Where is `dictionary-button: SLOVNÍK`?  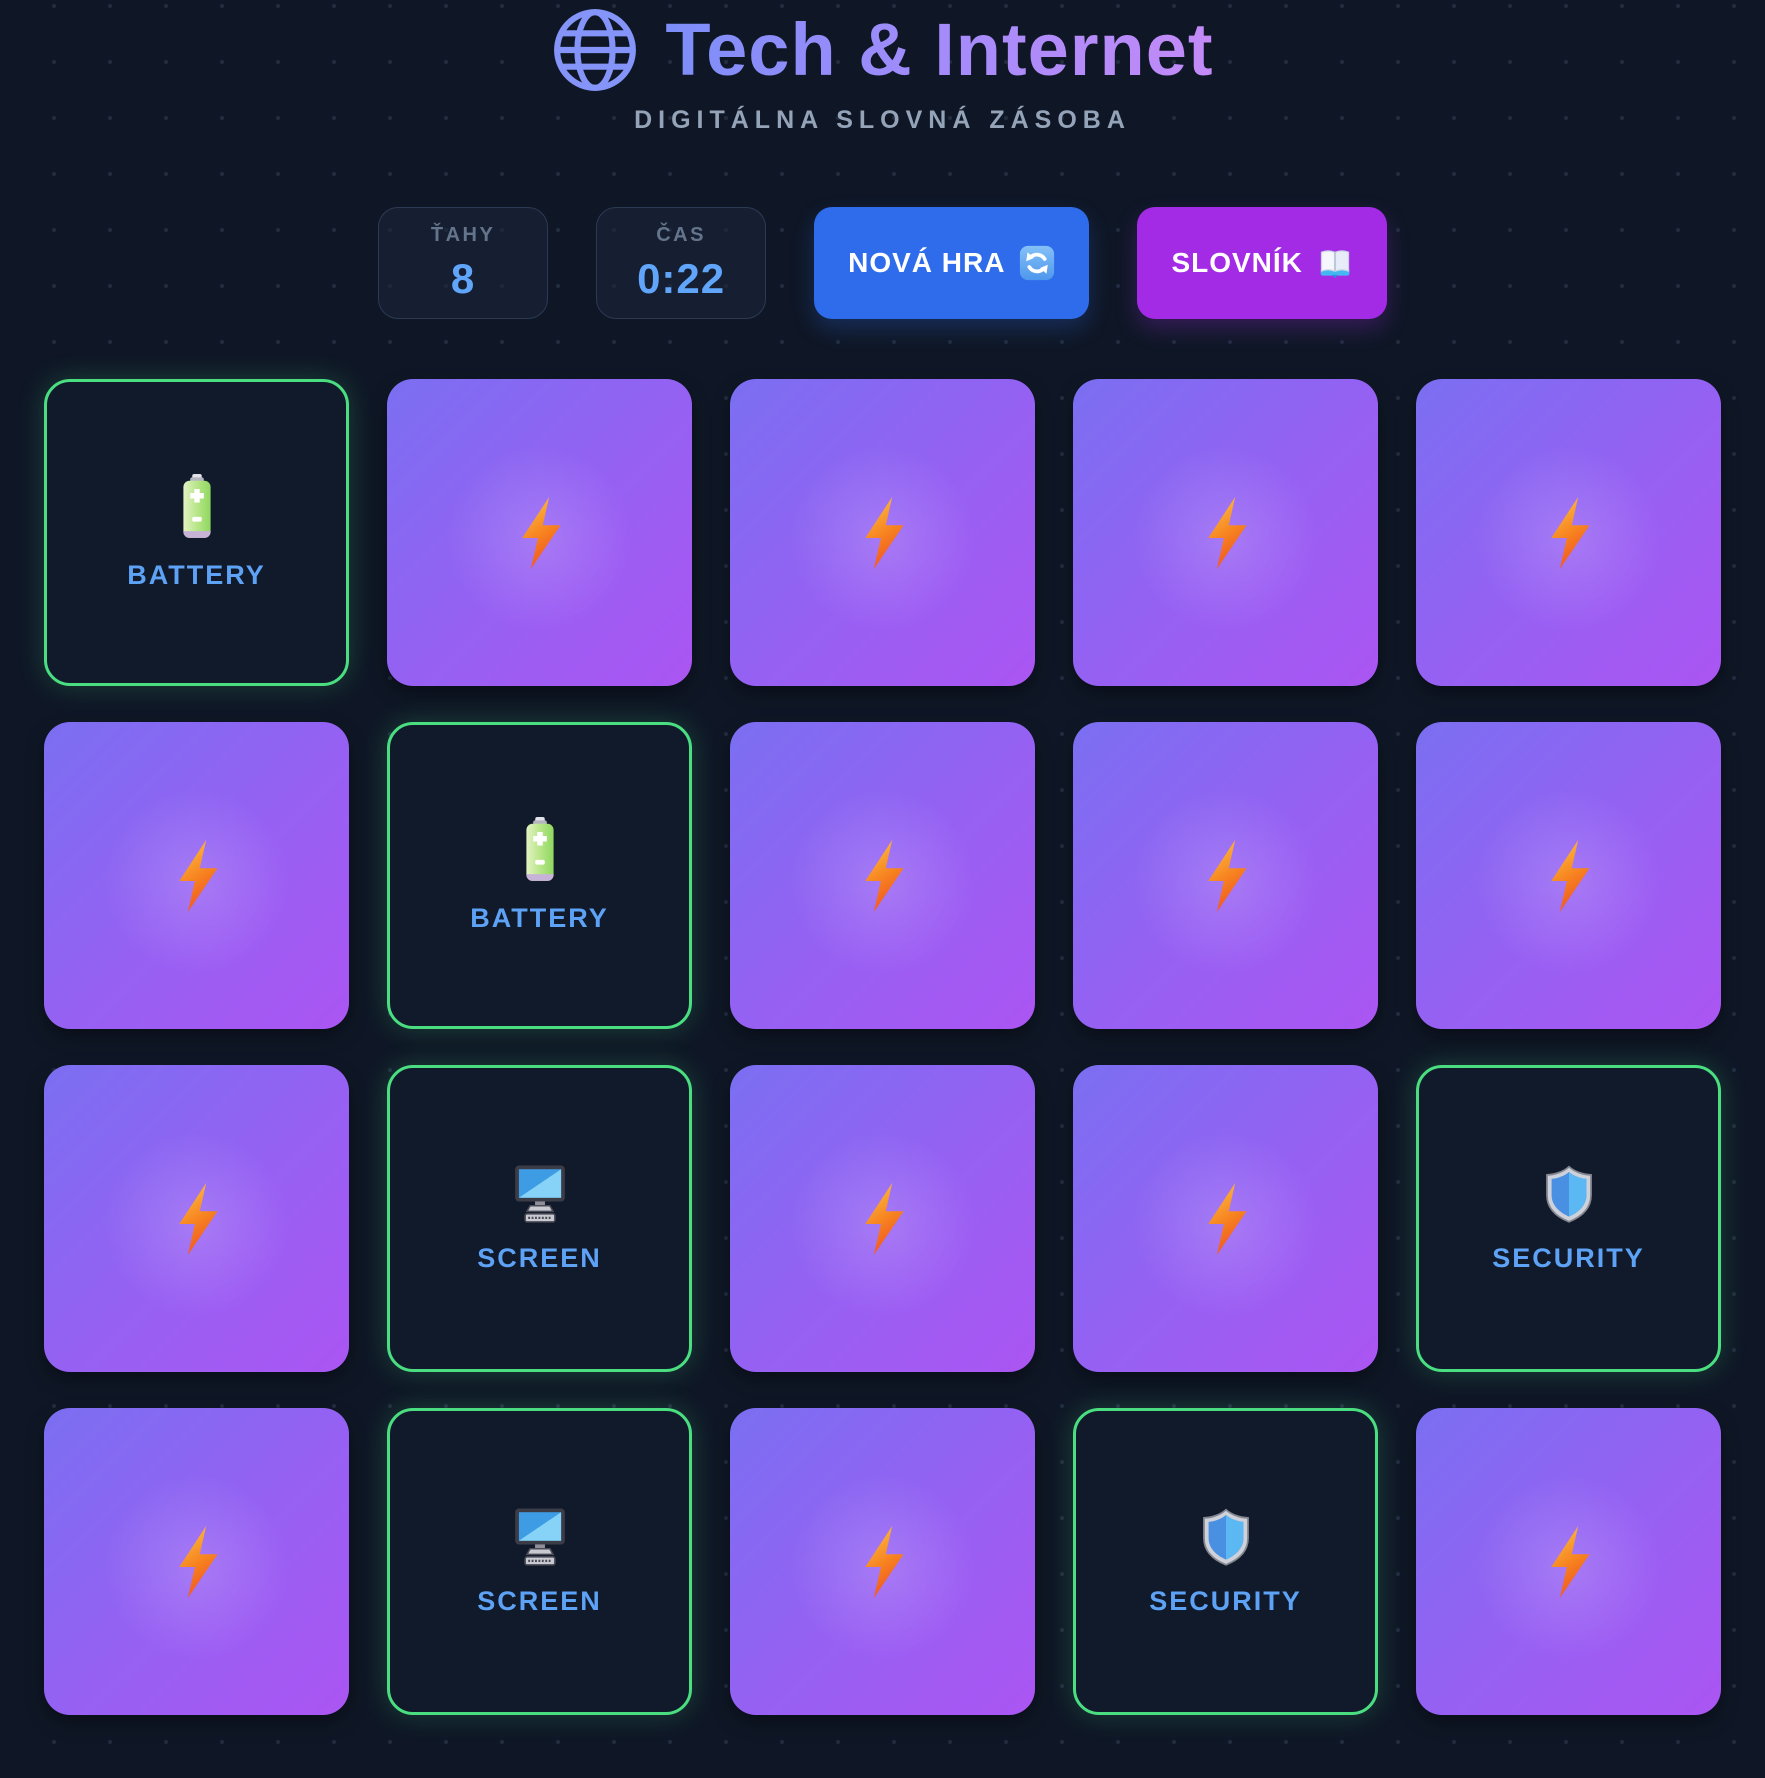 dictionary-button: SLOVNÍK is located at coordinates (1262, 263).